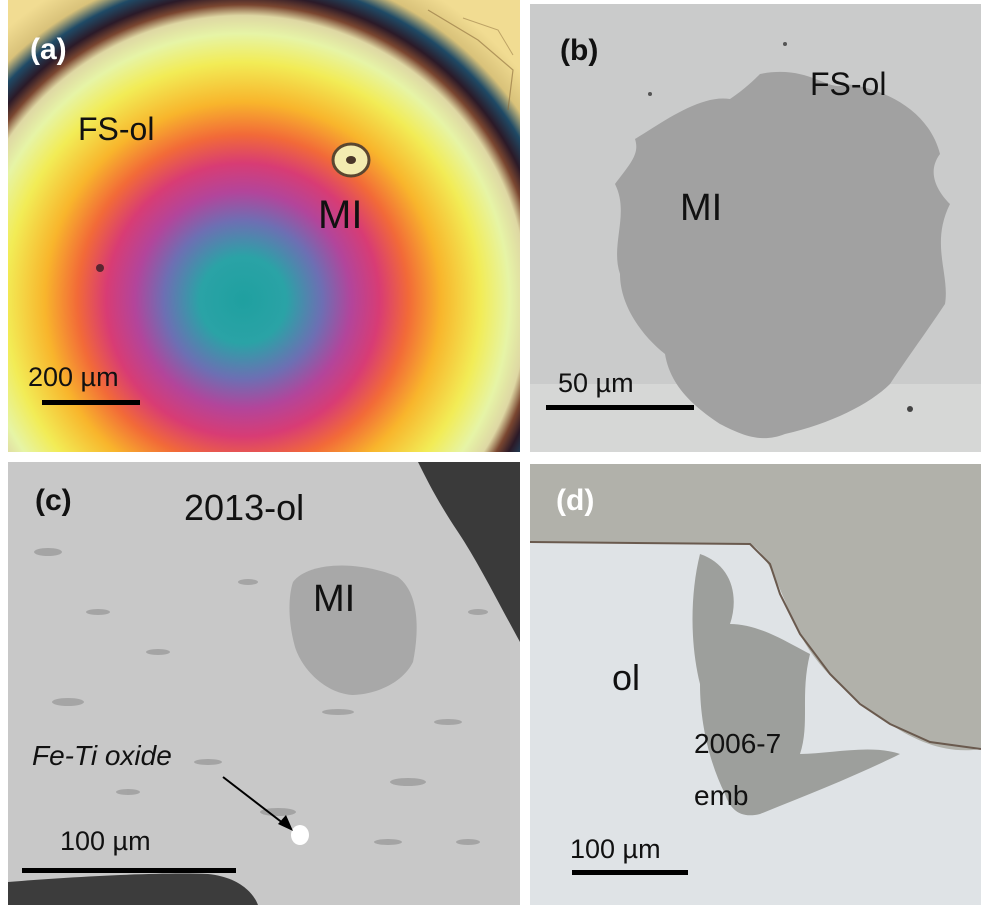 This screenshot has height=905, width=989. Describe the element at coordinates (244, 507) in the screenshot. I see `panel-c-host-label: 2013-ol` at that location.